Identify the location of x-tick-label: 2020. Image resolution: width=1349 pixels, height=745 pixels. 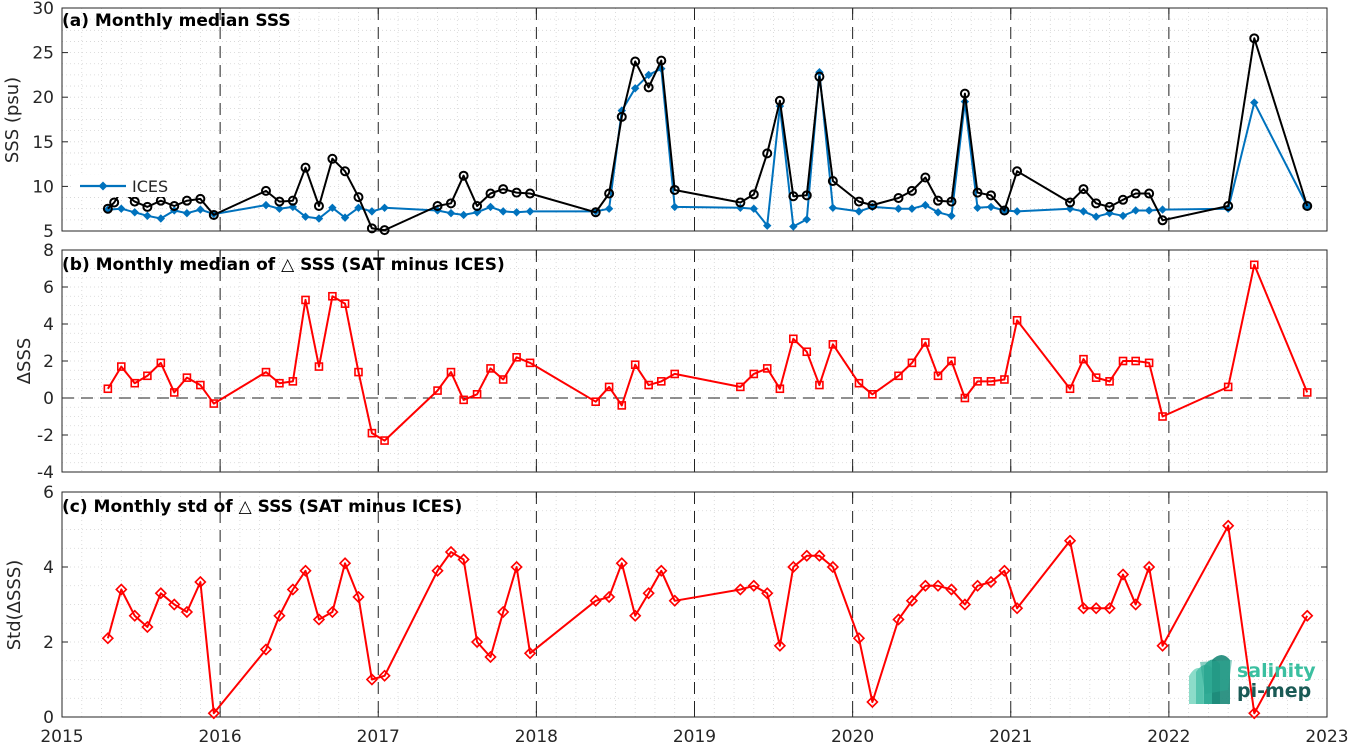
(852, 736).